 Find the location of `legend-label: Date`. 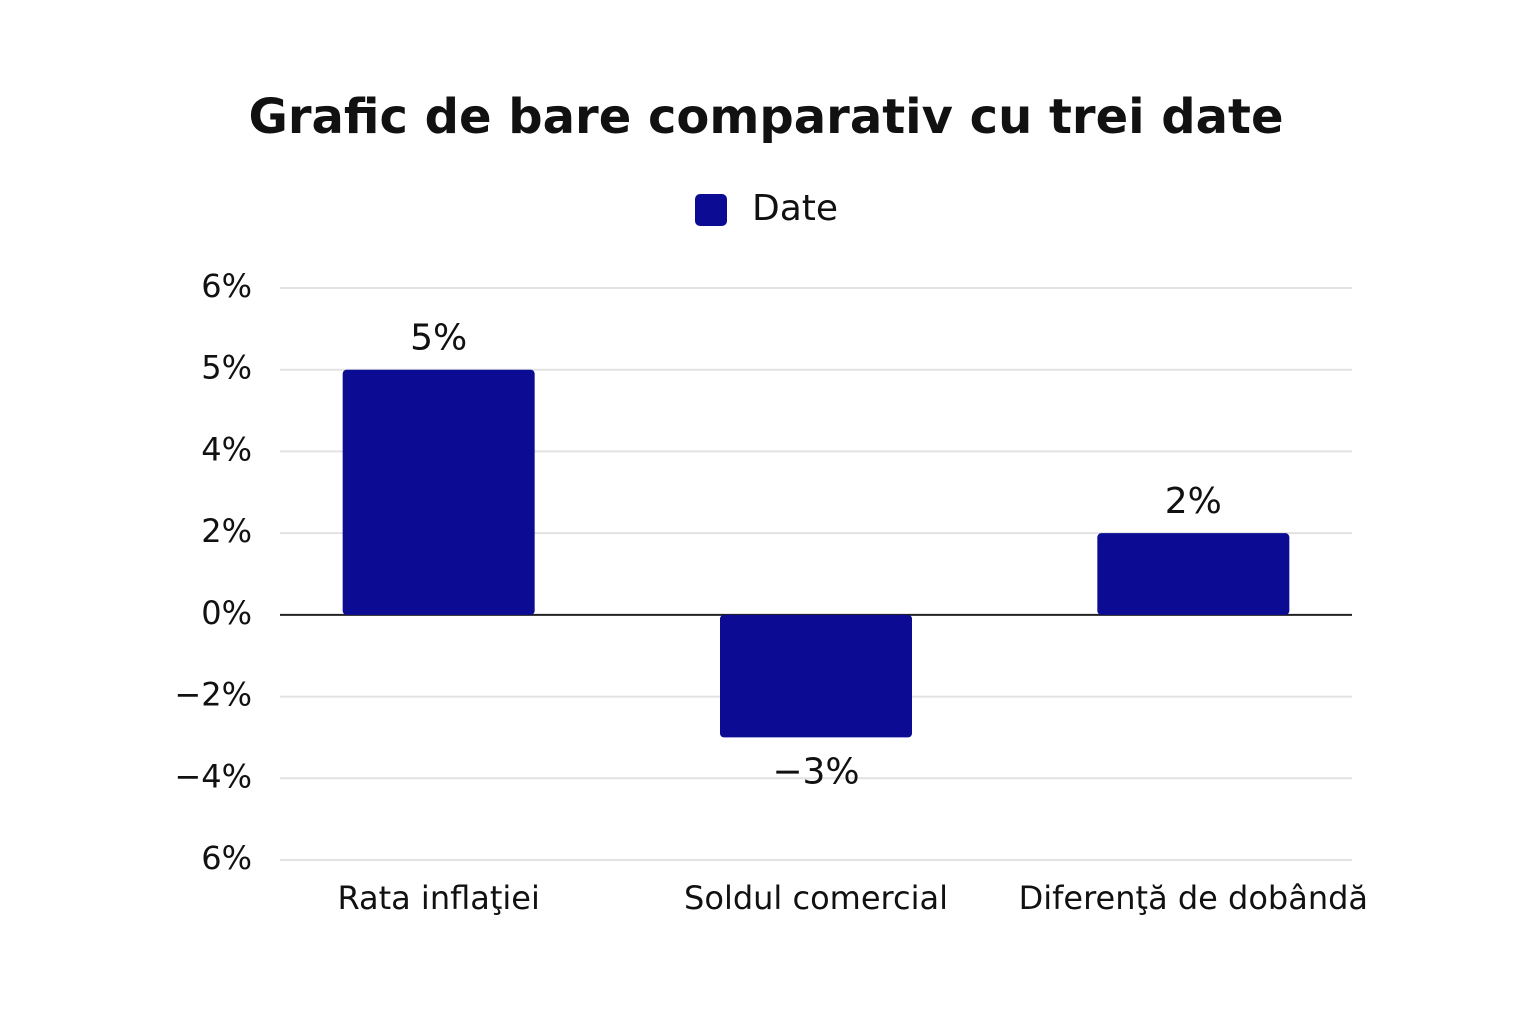

legend-label: Date is located at coordinates (795, 208).